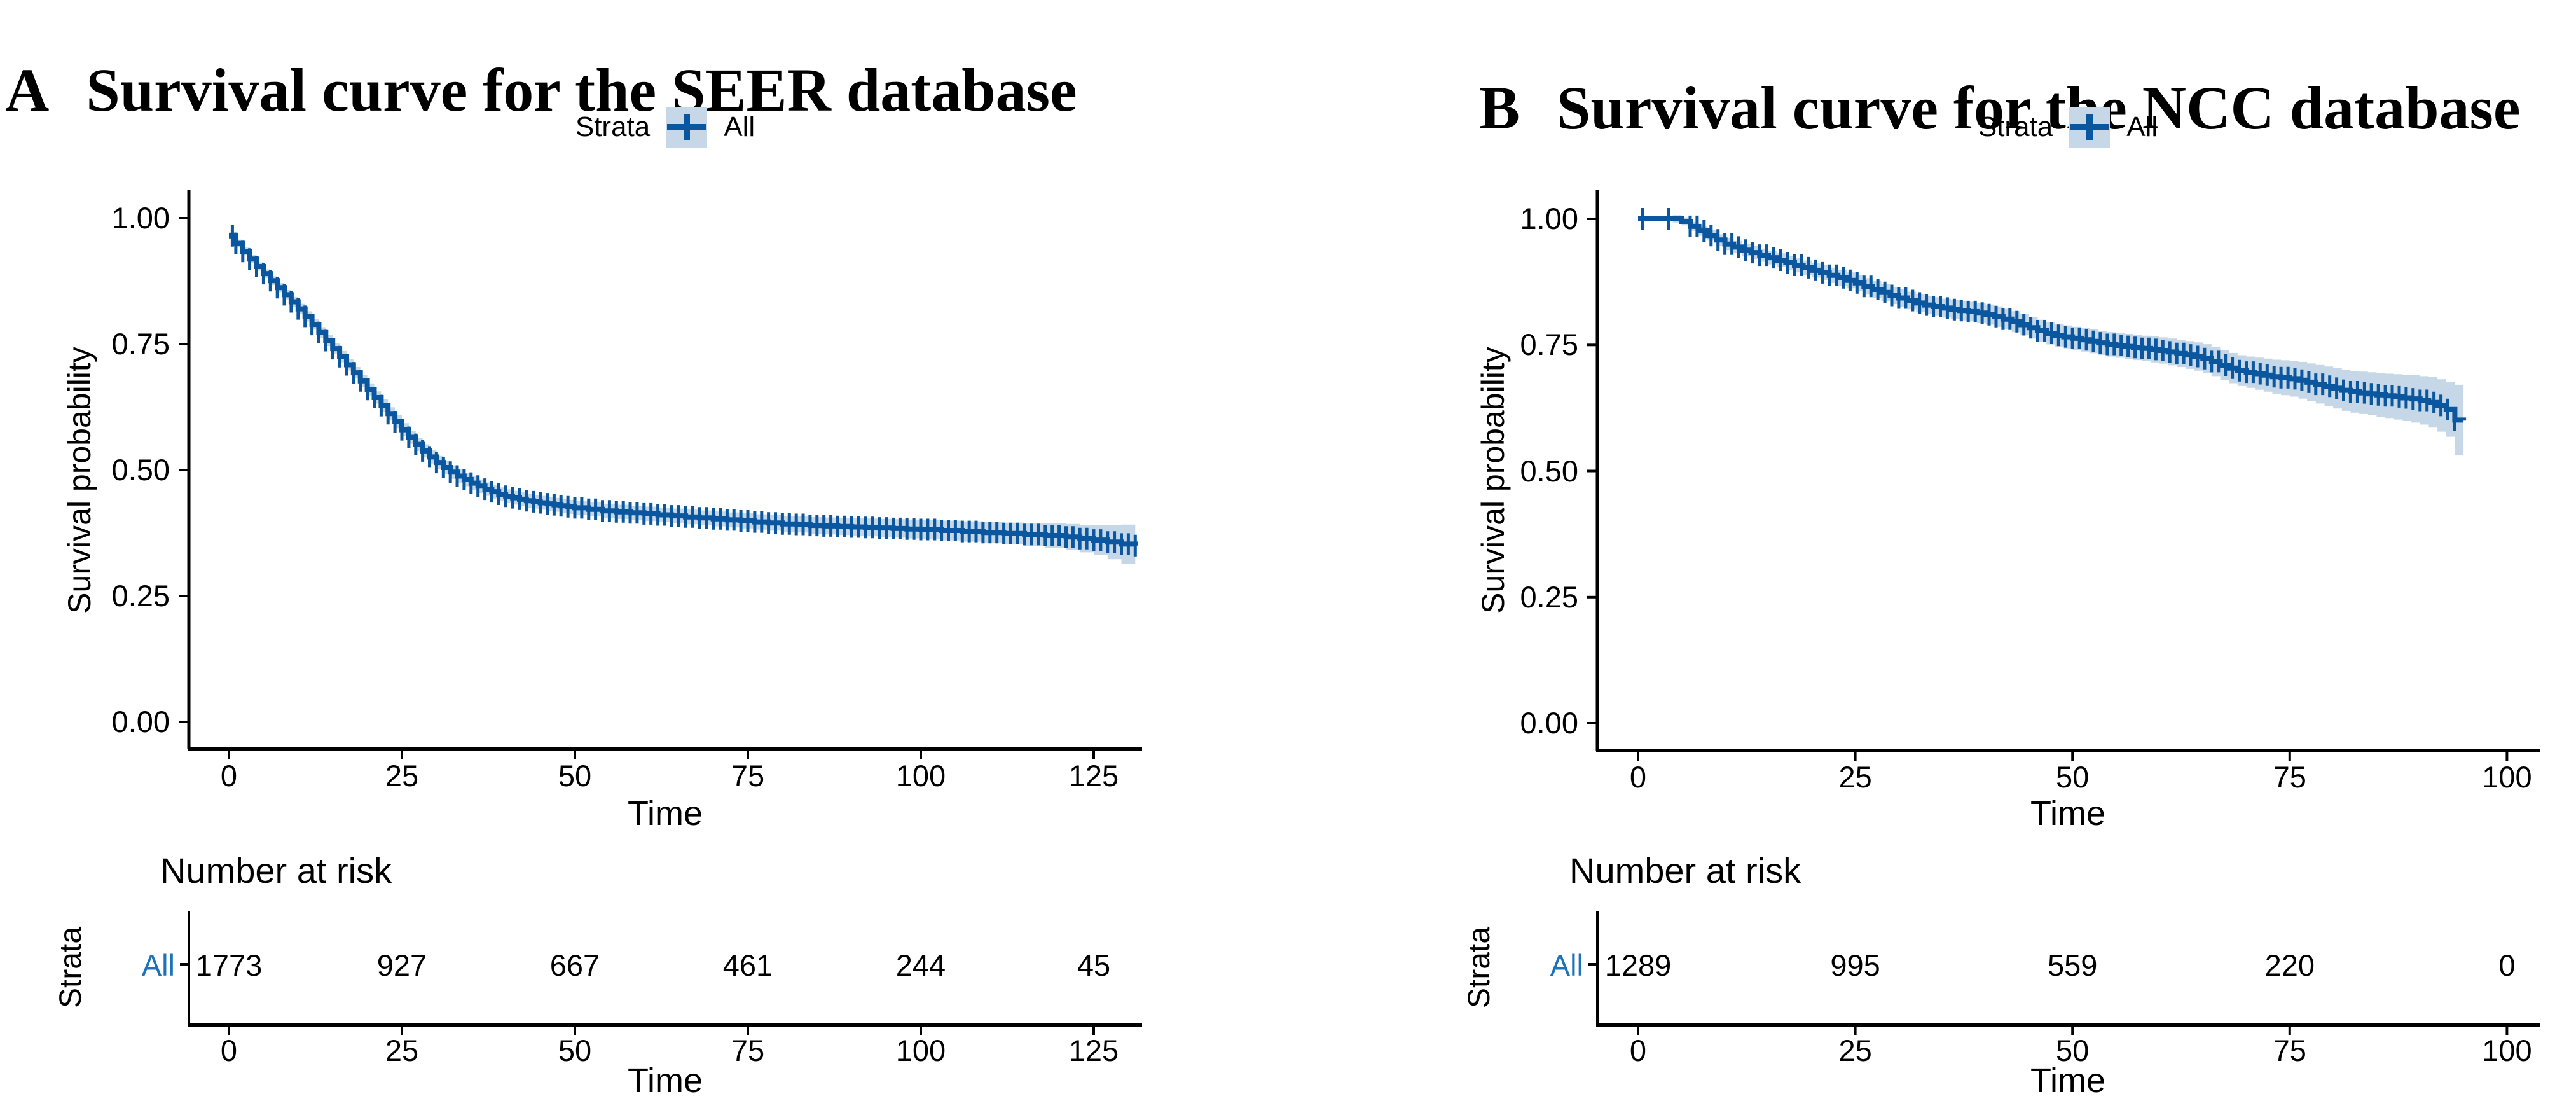 The height and width of the screenshot is (1108, 2576). What do you see at coordinates (1638, 1050) in the screenshot?
I see `risk-x-tick-label-b: 0` at bounding box center [1638, 1050].